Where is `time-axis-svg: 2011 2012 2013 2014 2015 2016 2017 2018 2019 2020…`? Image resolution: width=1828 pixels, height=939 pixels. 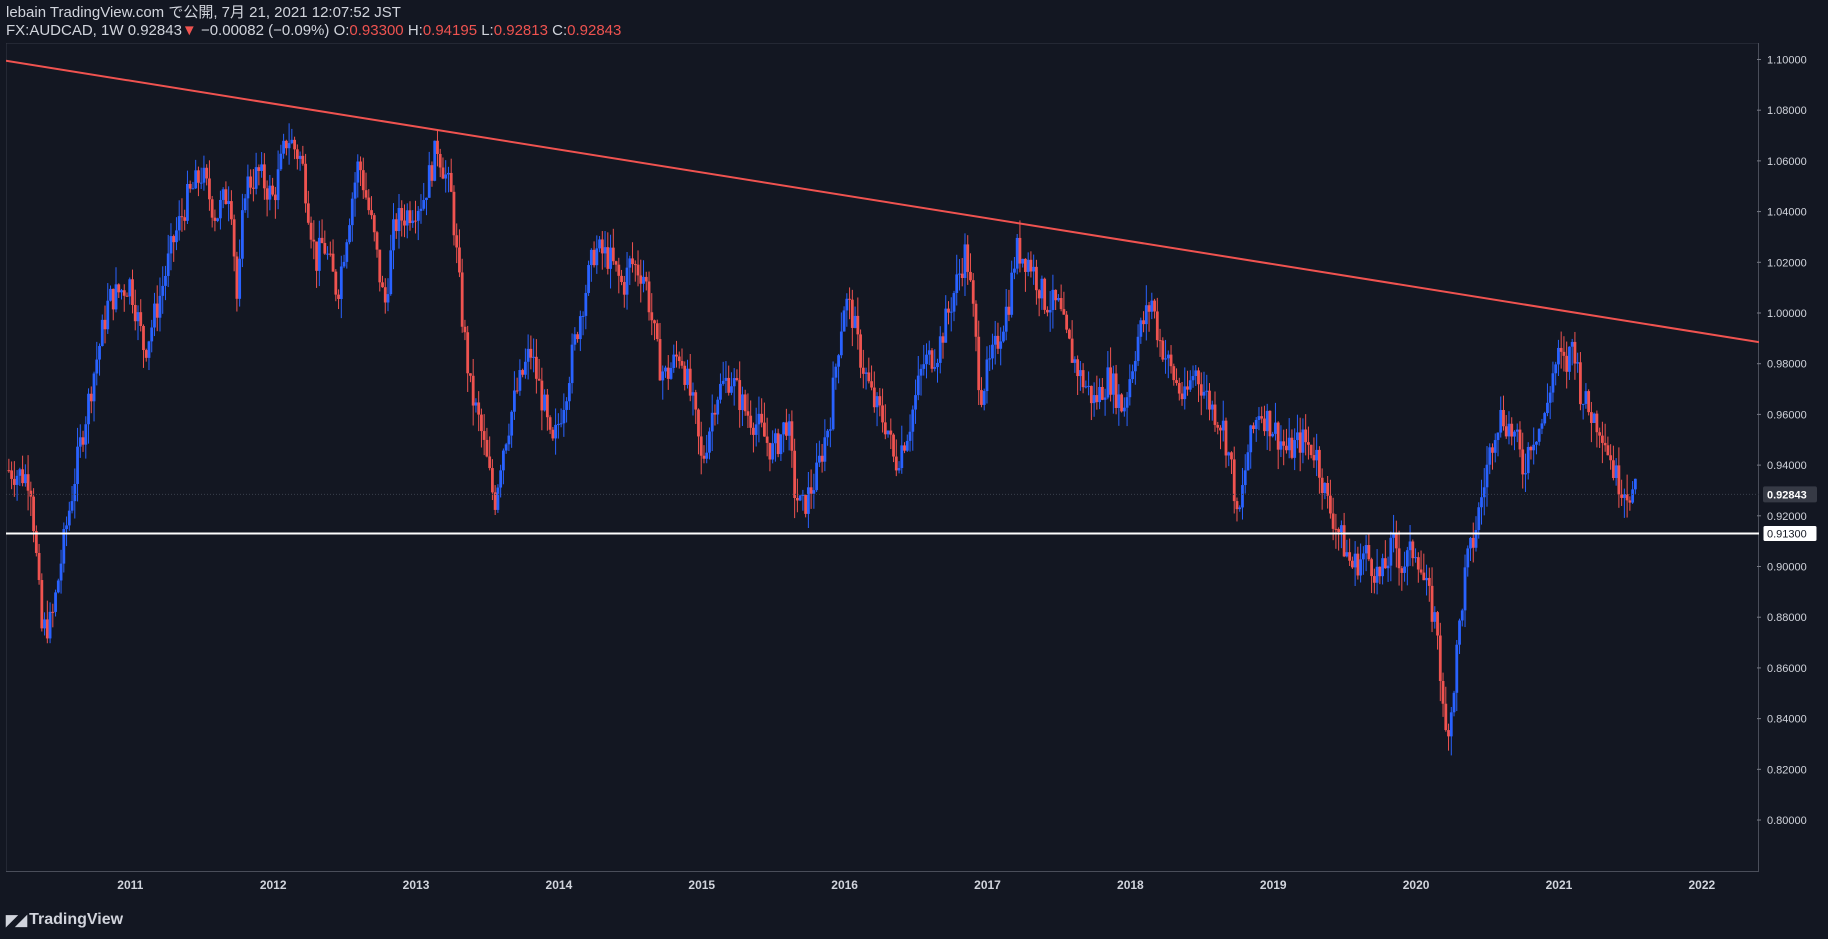
time-axis-svg: 2011 2012 2013 2014 2015 2016 2017 2018 2019 2020… is located at coordinates (882, 885).